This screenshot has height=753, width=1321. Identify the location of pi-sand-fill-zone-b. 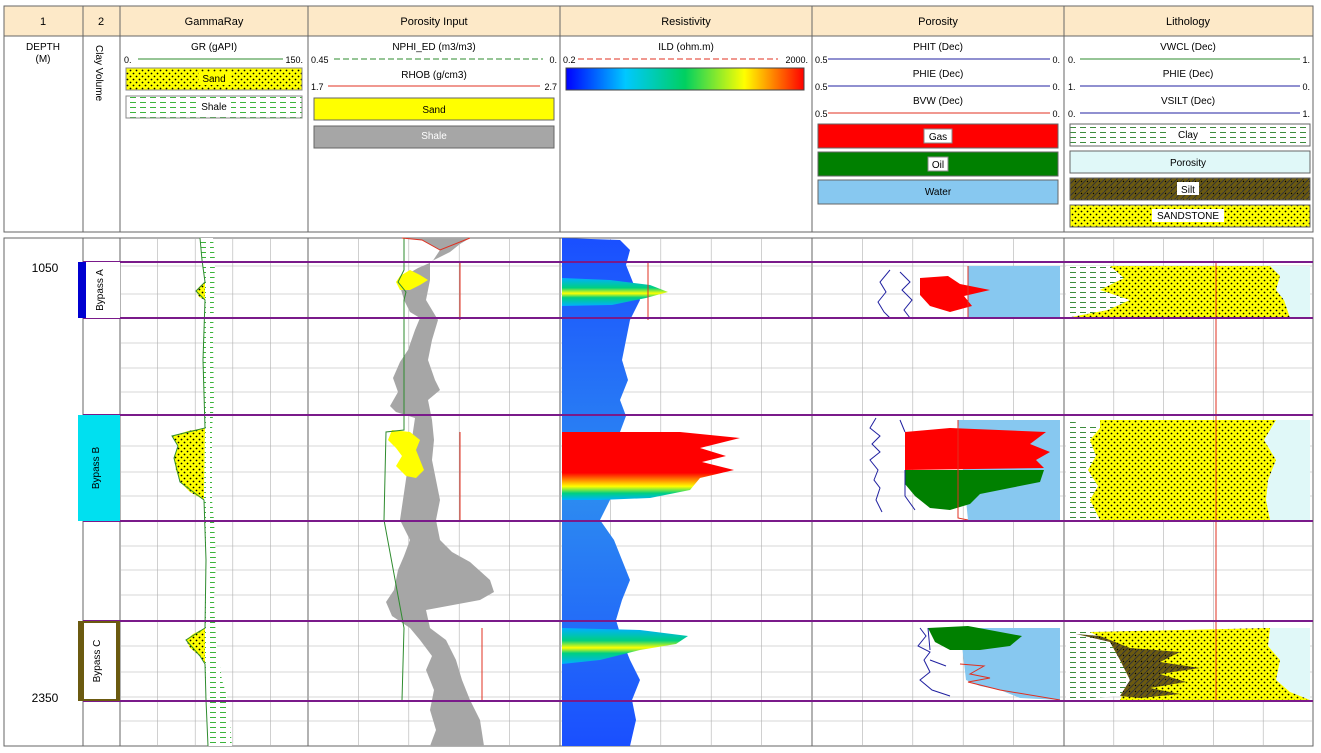
(406, 454).